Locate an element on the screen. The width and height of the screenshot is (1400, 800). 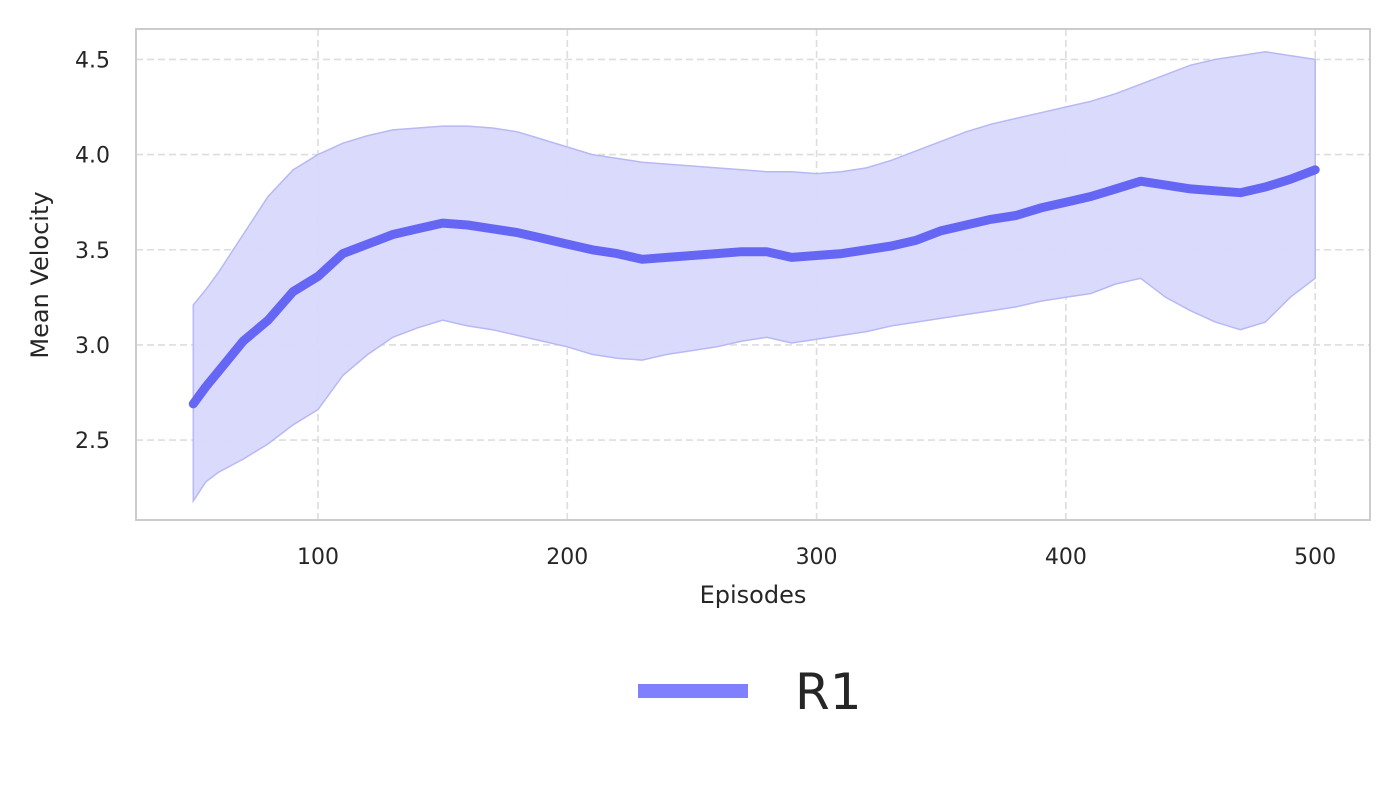
y-tick-label: 2.5 is located at coordinates (92, 441).